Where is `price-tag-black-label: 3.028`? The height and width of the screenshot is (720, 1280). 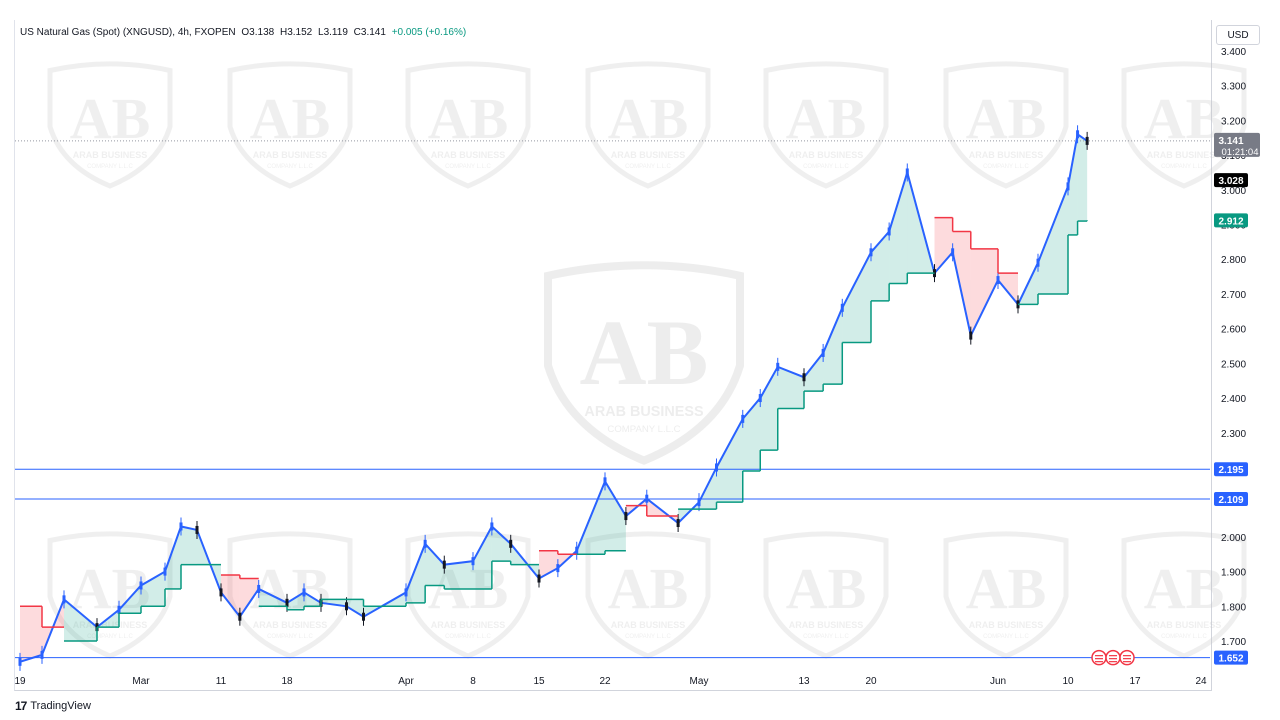
price-tag-black-label: 3.028 is located at coordinates (1230, 181).